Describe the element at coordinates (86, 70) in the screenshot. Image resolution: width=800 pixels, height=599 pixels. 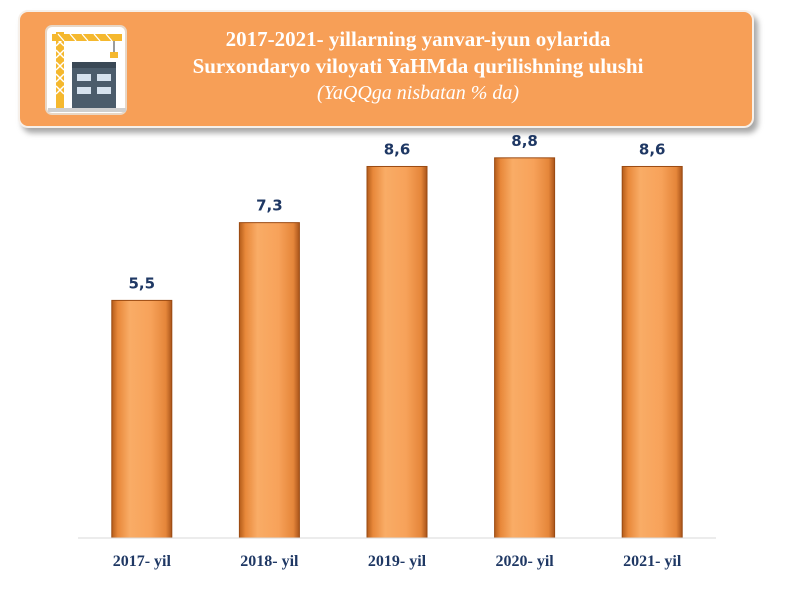
I see `construction-crane-icon` at that location.